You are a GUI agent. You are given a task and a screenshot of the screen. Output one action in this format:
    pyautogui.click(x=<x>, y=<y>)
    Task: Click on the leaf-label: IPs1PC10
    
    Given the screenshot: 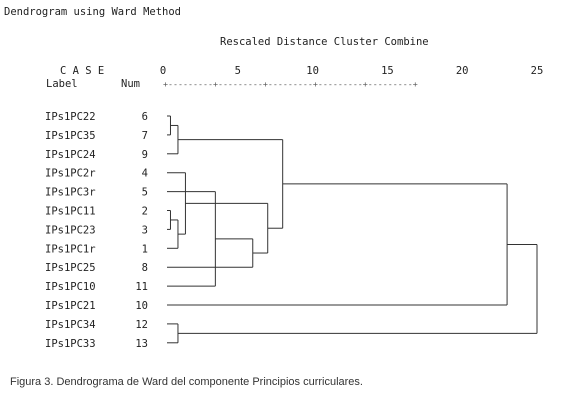 What is the action you would take?
    pyautogui.click(x=70, y=287)
    